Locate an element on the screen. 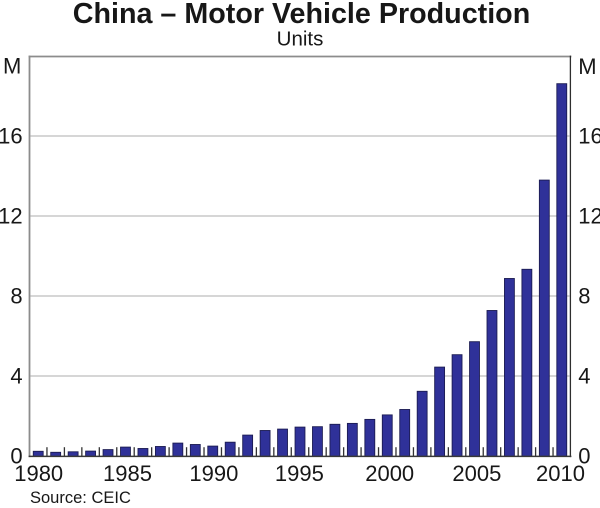 This screenshot has height=508, width=600. svg-text: 1985 is located at coordinates (127, 473).